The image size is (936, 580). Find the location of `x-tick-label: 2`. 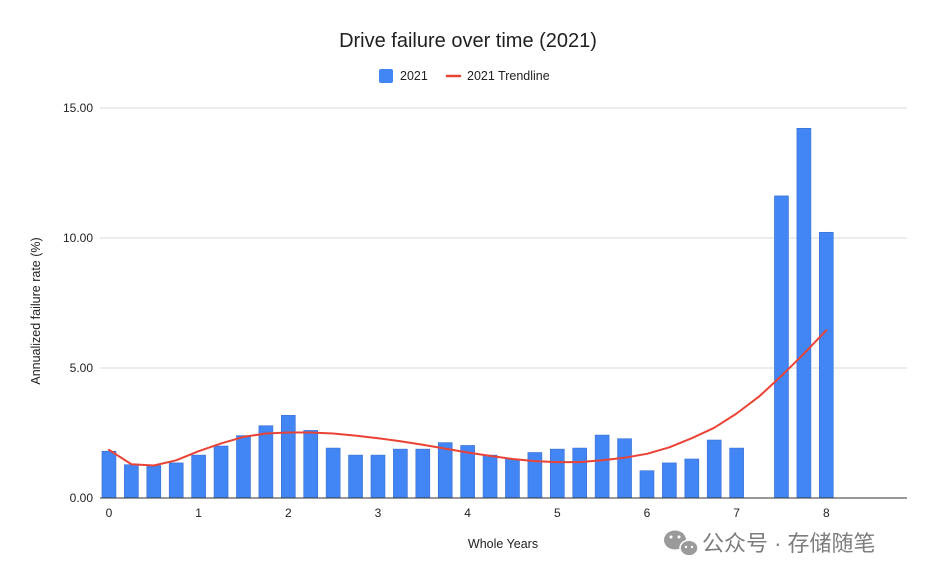

x-tick-label: 2 is located at coordinates (288, 513).